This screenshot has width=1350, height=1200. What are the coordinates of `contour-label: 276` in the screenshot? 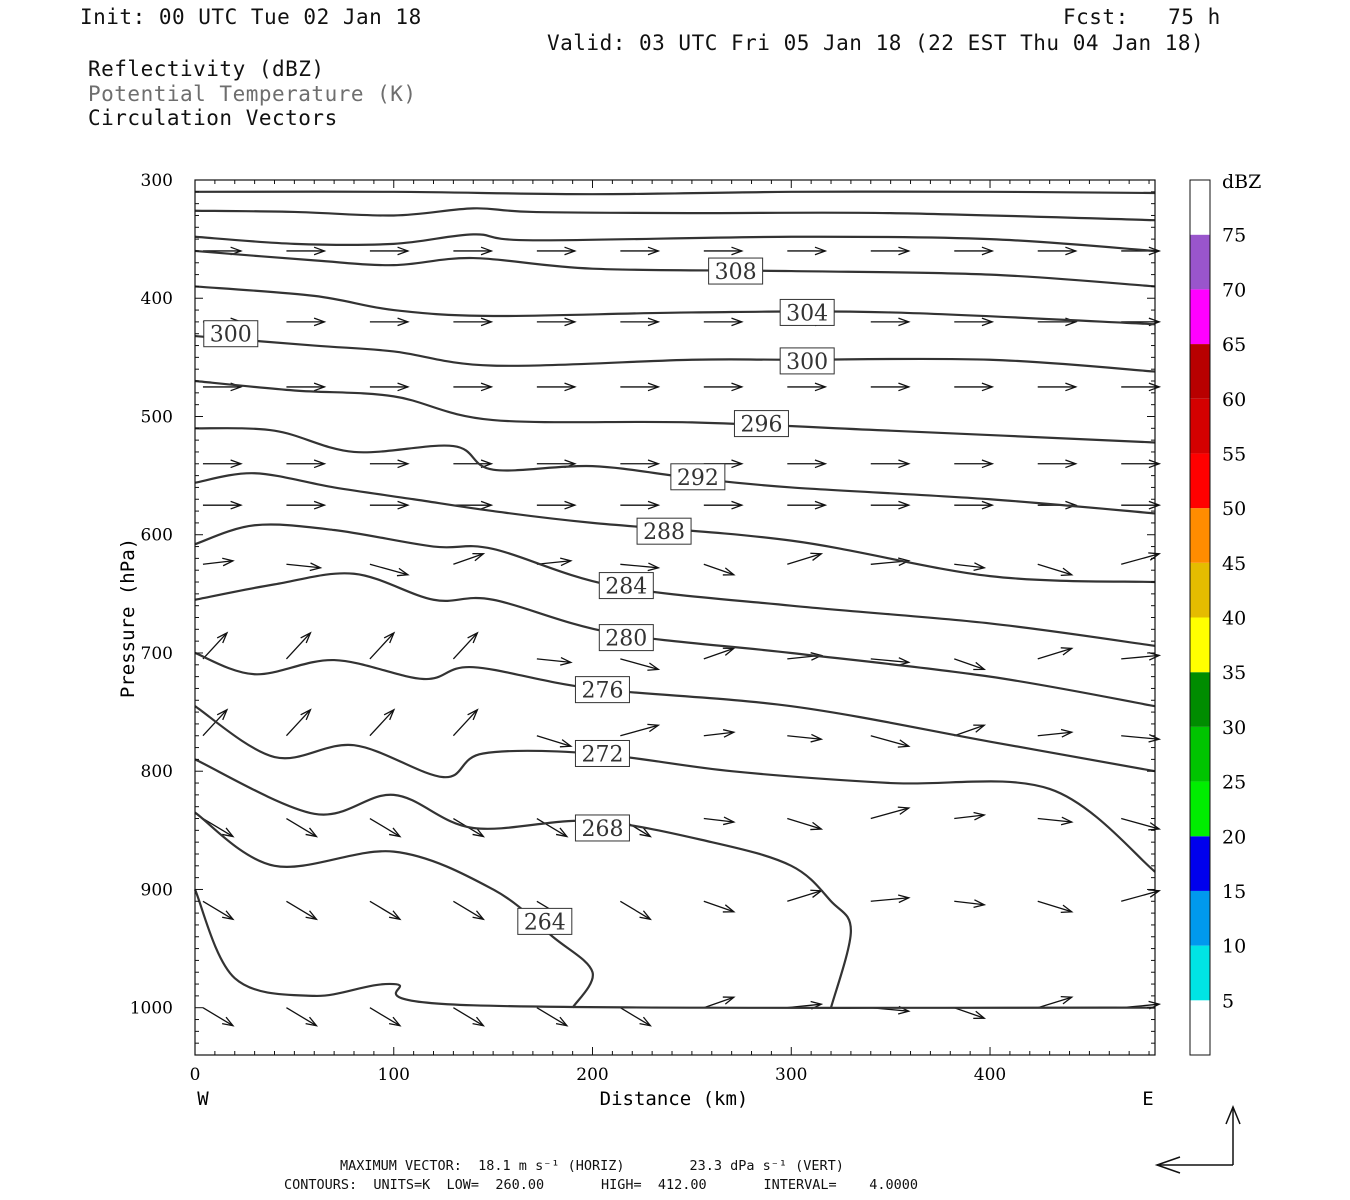 It's located at (602, 691).